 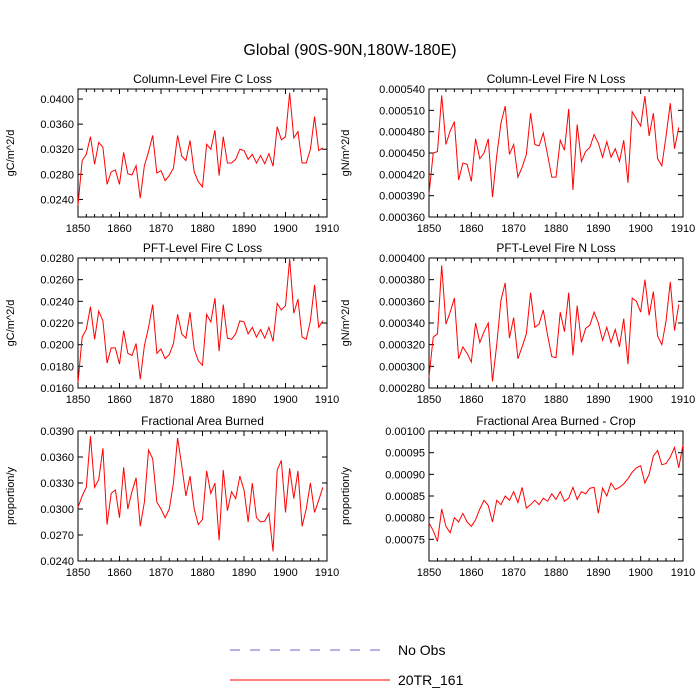 What do you see at coordinates (202, 79) in the screenshot?
I see `panel-title: Column-Level Fire C Loss` at bounding box center [202, 79].